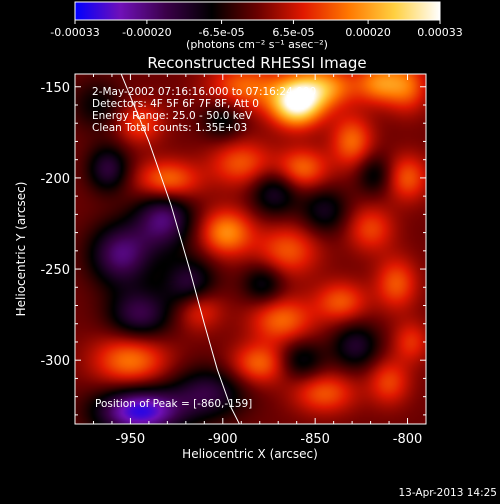  What do you see at coordinates (55, 270) in the screenshot?
I see `y-tick-label: -250` at bounding box center [55, 270].